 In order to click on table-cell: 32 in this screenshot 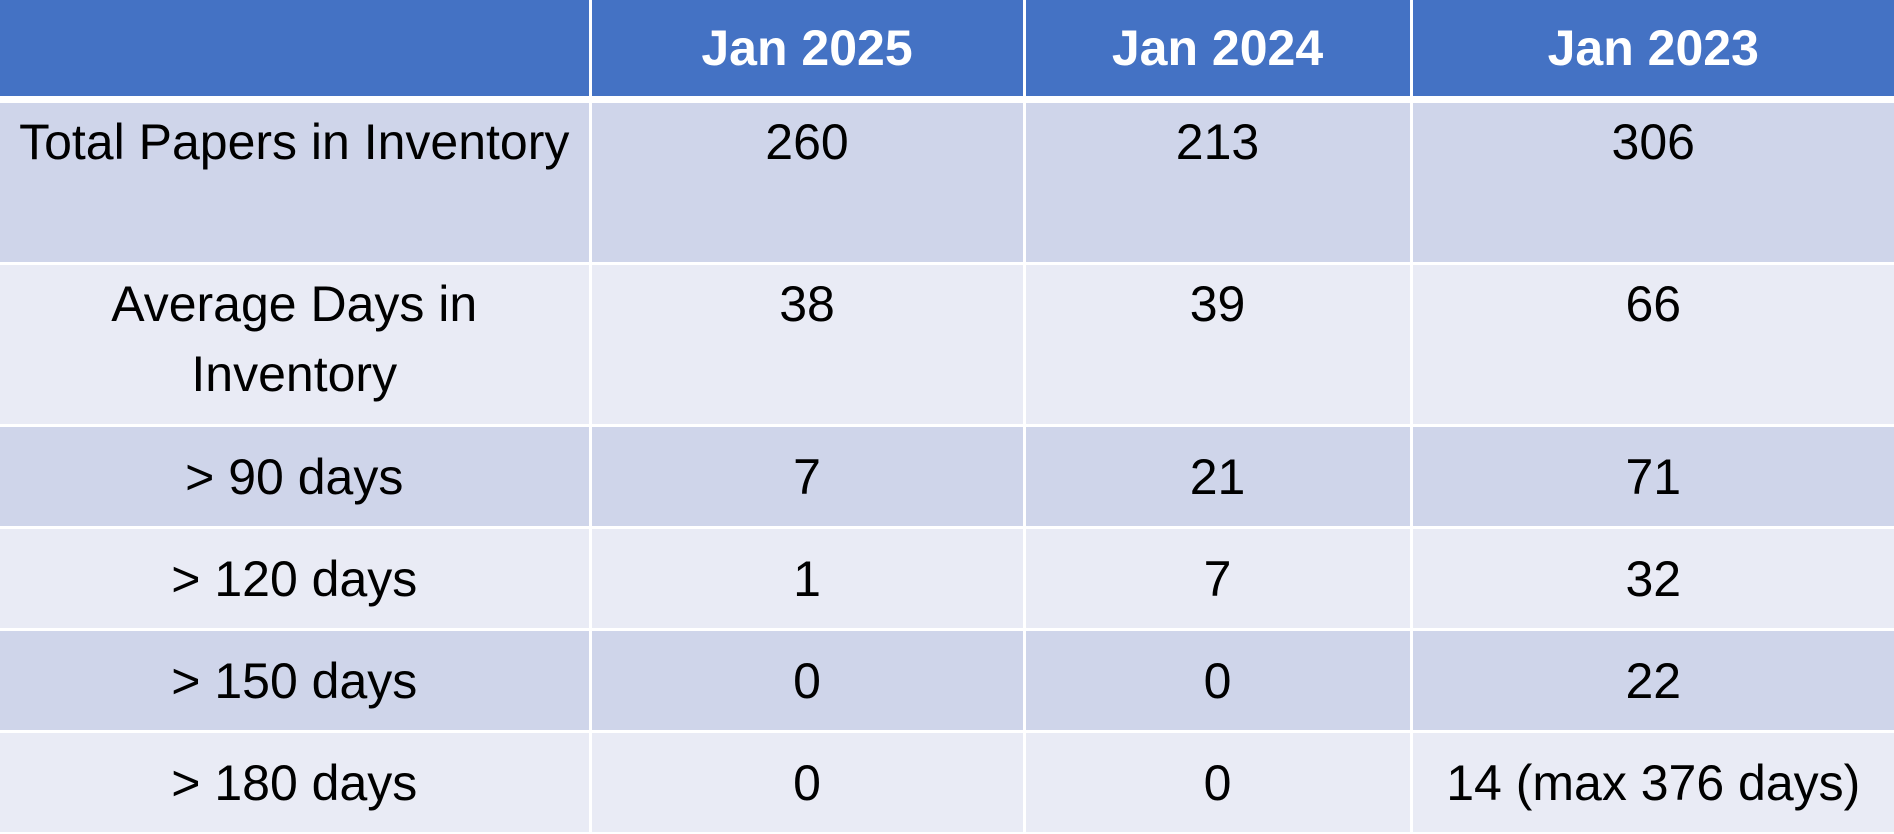, I will do `click(1651, 578)`.